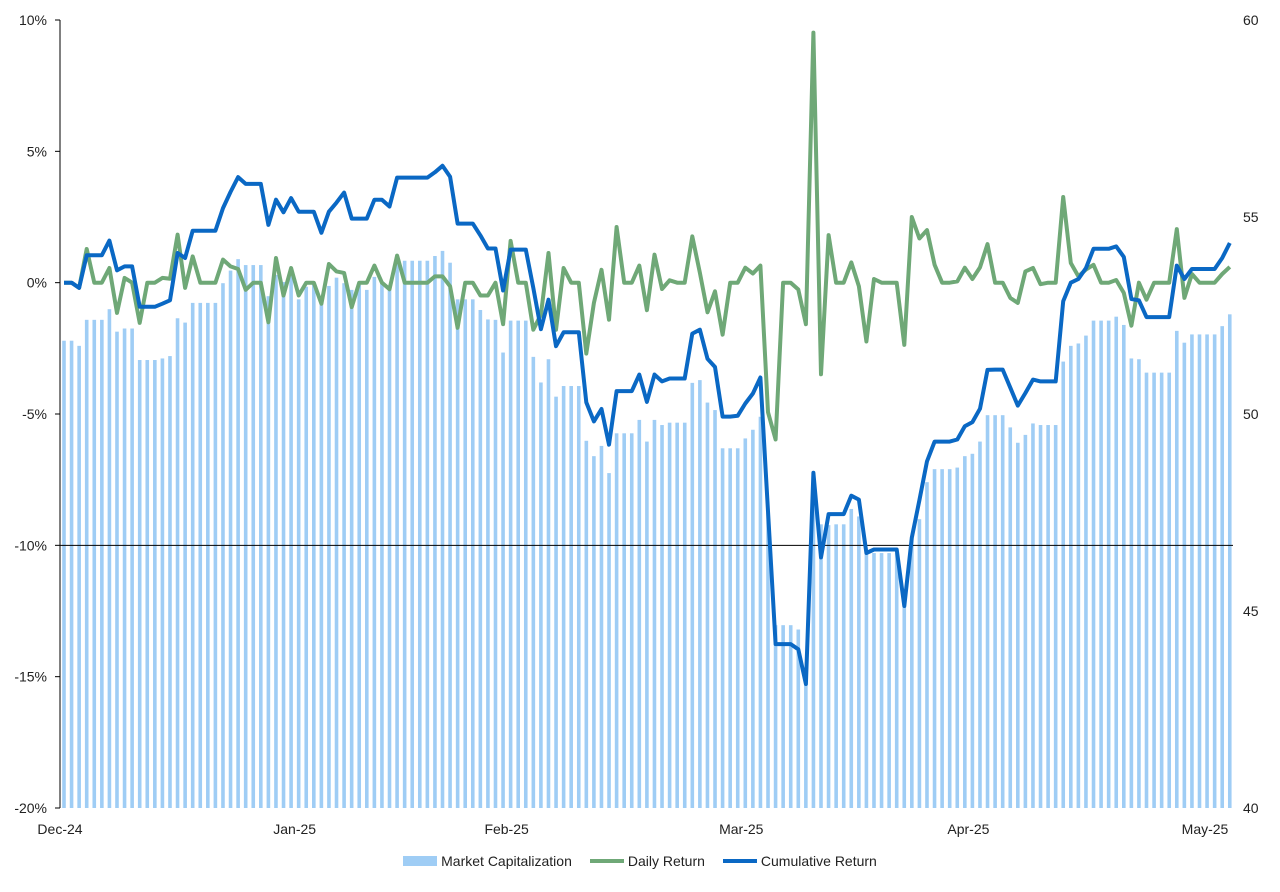 The width and height of the screenshot is (1280, 892). What do you see at coordinates (37, 283) in the screenshot?
I see `left-tick-label: 0%` at bounding box center [37, 283].